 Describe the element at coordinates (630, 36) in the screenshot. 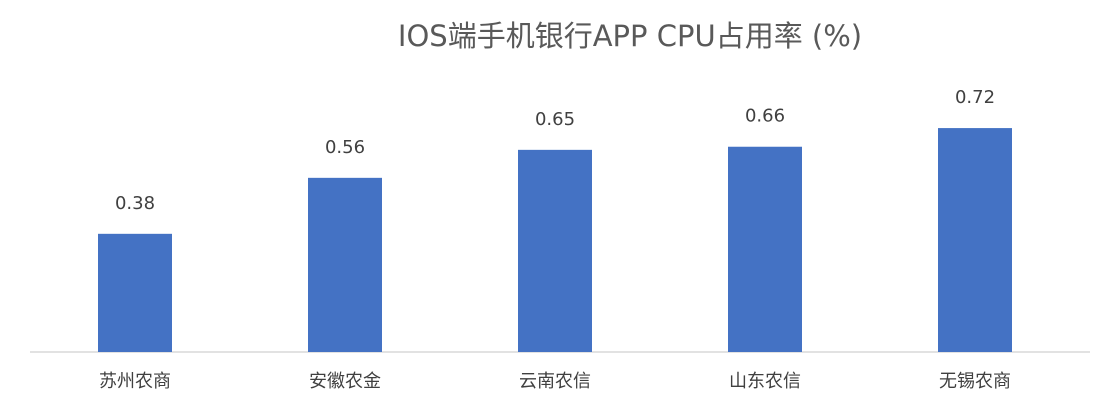

I see `chart-title: IOS端手机银行APP CPU占用率 (%)` at that location.